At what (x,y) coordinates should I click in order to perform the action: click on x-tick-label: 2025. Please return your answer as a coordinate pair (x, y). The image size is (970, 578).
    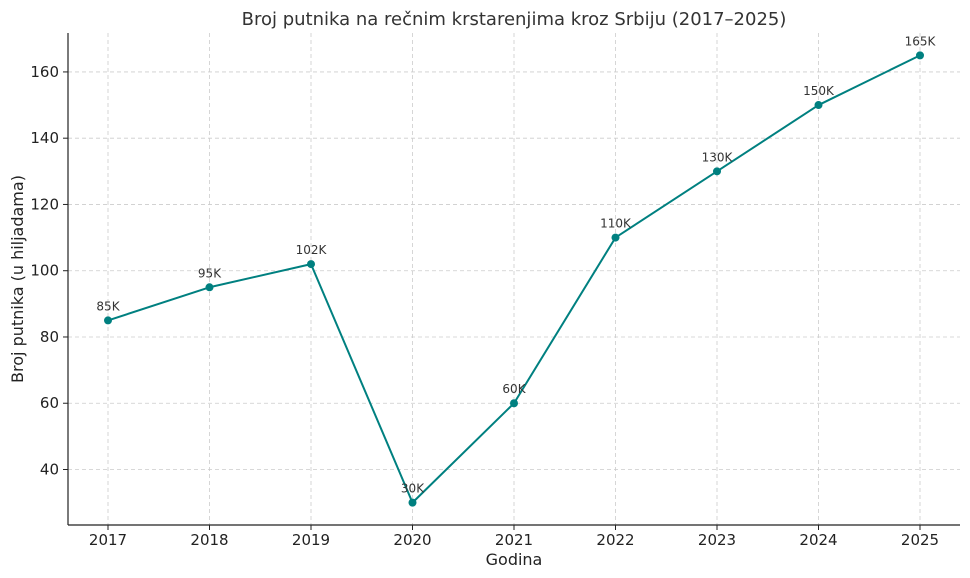
    Looking at the image, I should click on (920, 540).